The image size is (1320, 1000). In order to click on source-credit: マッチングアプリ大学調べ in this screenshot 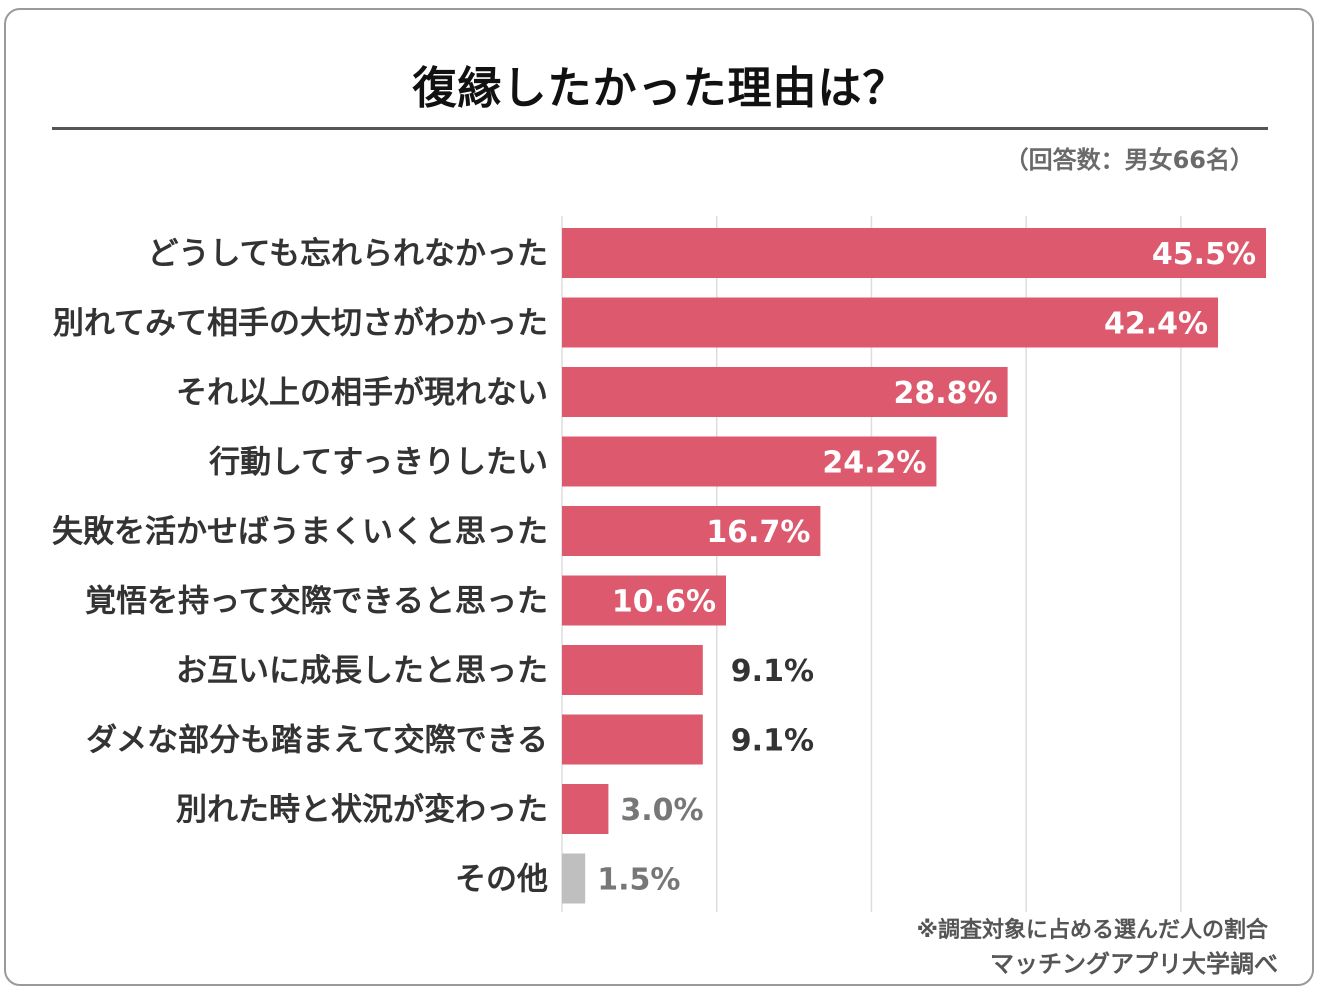, I will do `click(1134, 964)`.